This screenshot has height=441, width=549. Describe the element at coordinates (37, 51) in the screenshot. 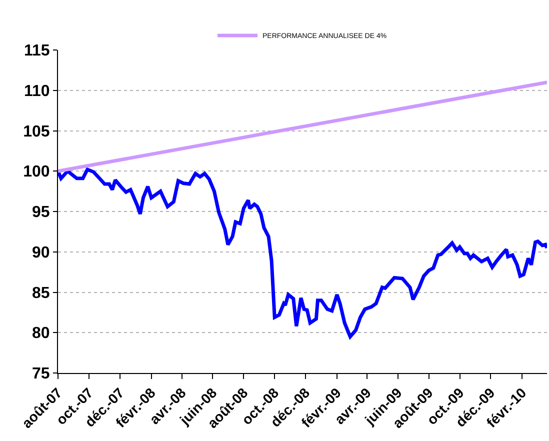

I see `y-tick-label: 115` at that location.